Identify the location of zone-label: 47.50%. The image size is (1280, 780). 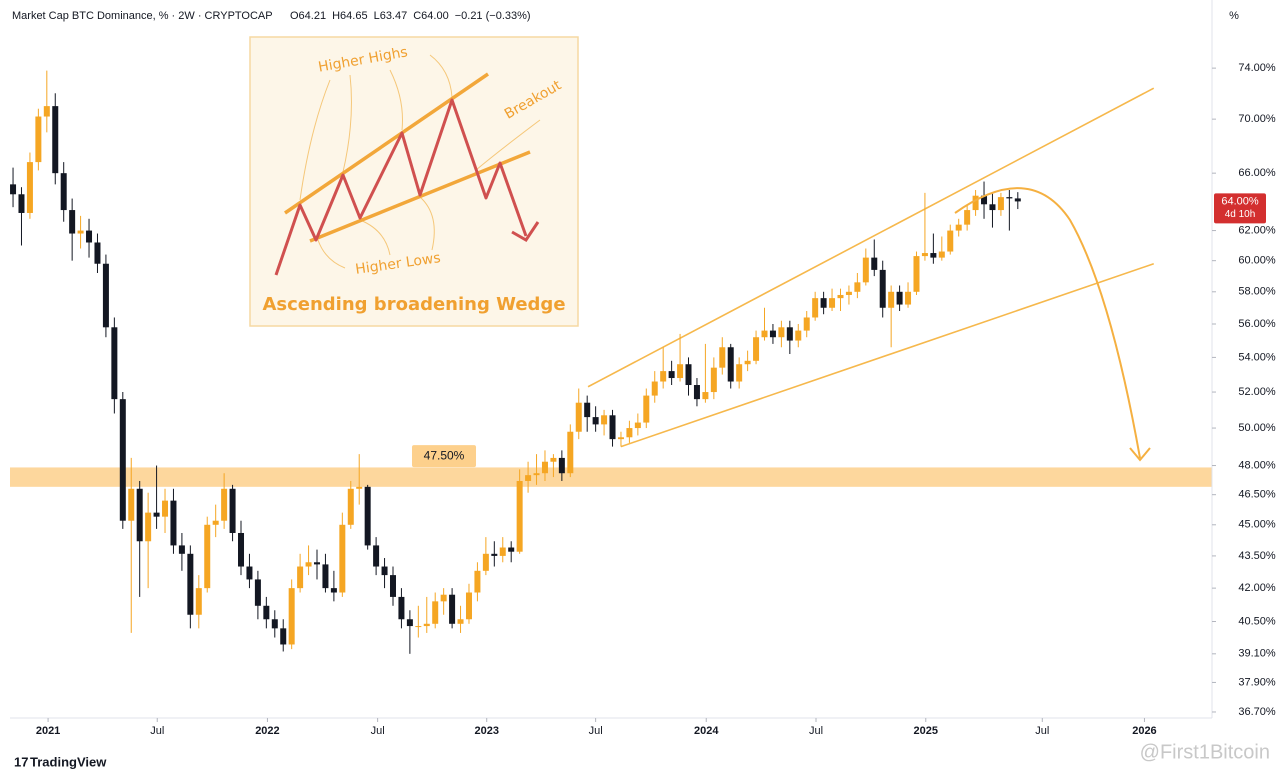
(444, 455).